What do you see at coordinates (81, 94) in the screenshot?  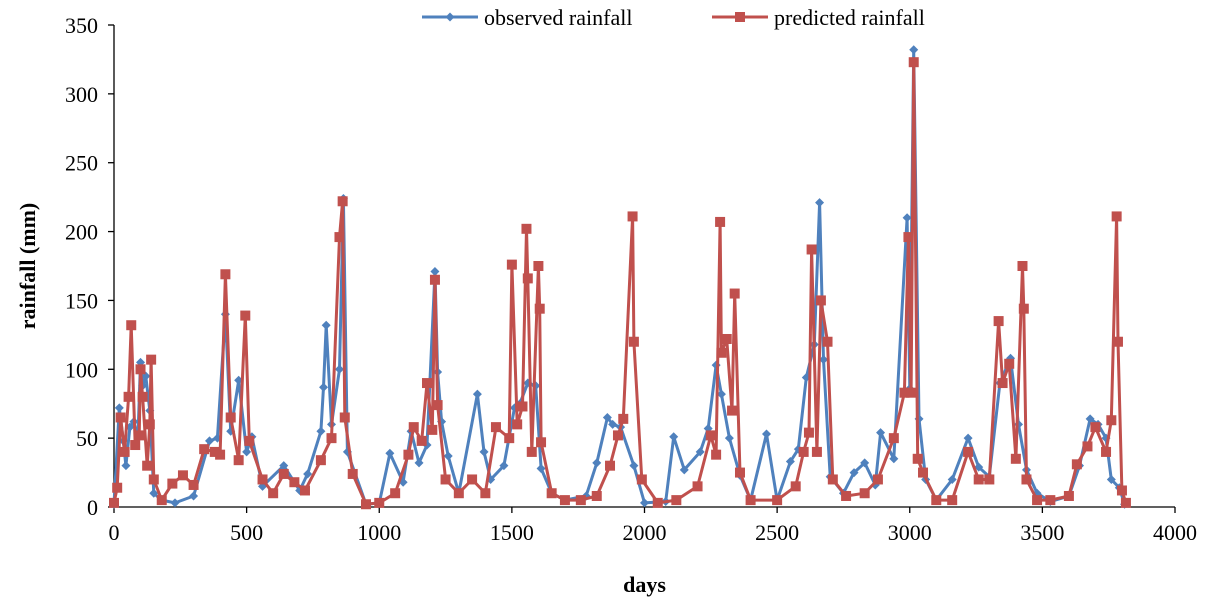 I see `y-tick-label: 300` at bounding box center [81, 94].